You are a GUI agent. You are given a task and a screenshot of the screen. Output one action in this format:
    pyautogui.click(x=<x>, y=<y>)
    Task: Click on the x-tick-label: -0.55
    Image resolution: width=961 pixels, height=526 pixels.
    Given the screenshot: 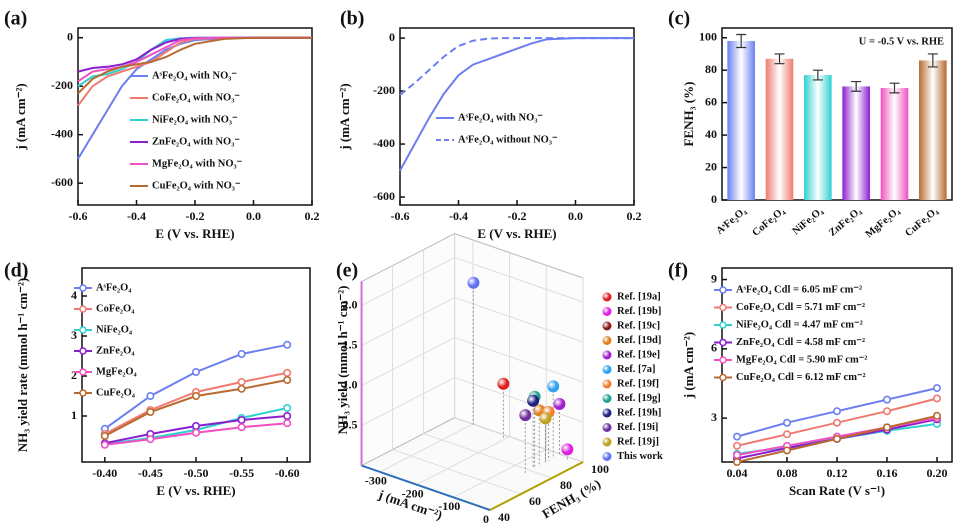 What is the action you would take?
    pyautogui.click(x=241, y=473)
    